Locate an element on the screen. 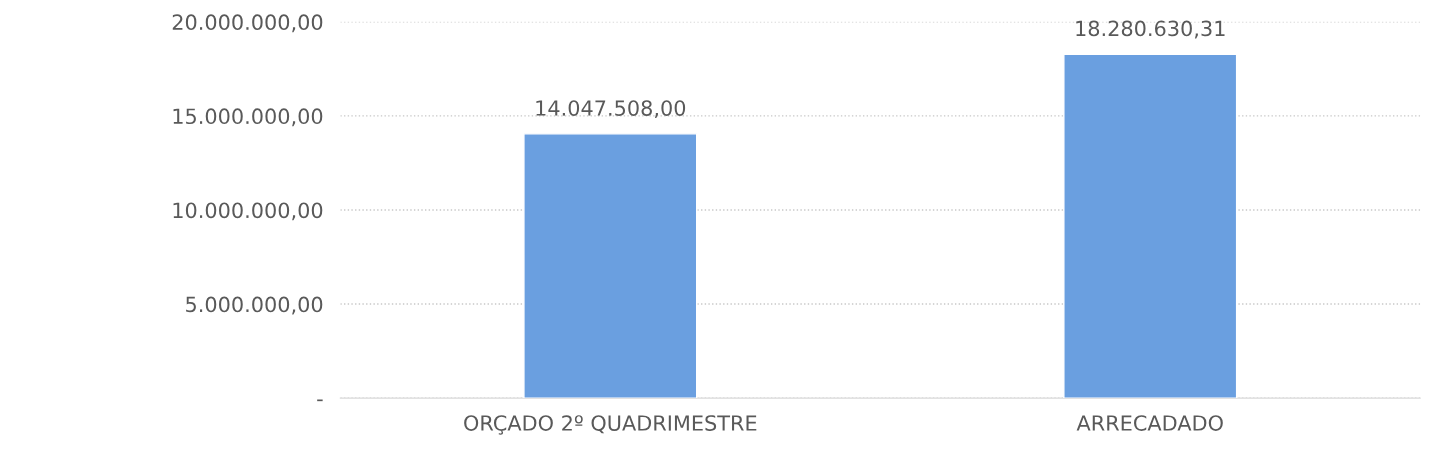 The width and height of the screenshot is (1436, 455). data-label: 18.280.630,31 is located at coordinates (1150, 29).